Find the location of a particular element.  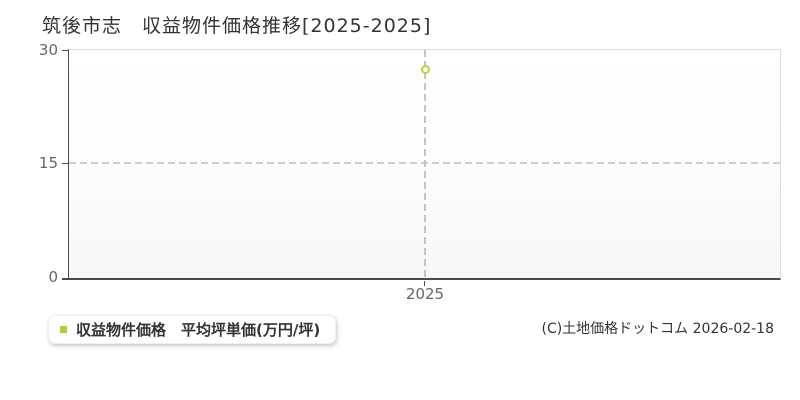

x-tick-label-2025: 2025 is located at coordinates (425, 294).